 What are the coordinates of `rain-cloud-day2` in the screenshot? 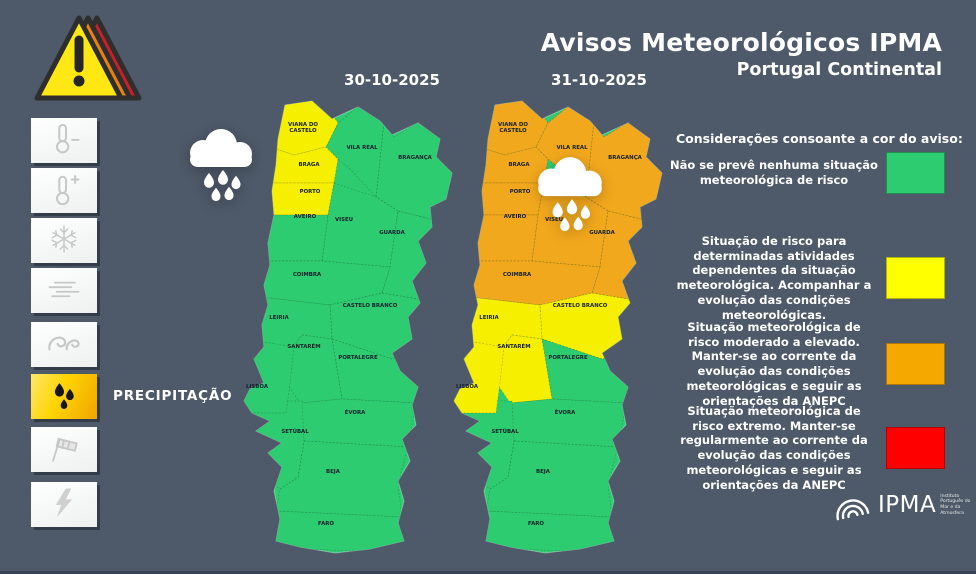 It's located at (571, 196).